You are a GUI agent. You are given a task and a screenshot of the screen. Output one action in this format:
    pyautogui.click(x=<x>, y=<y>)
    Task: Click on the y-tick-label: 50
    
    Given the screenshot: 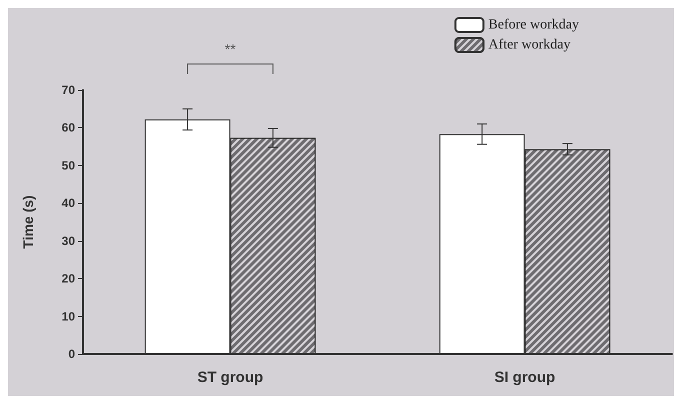 What is the action you would take?
    pyautogui.click(x=69, y=165)
    